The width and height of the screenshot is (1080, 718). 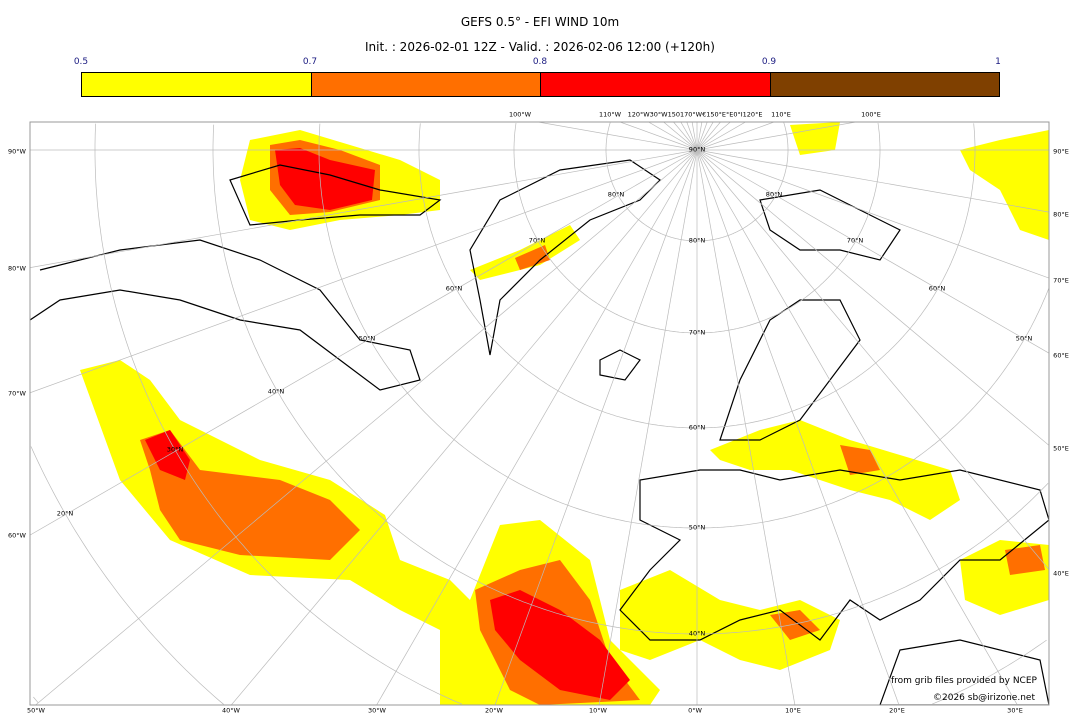 What do you see at coordinates (310, 62) in the screenshot?
I see `colorbar-tick: 0.7` at bounding box center [310, 62].